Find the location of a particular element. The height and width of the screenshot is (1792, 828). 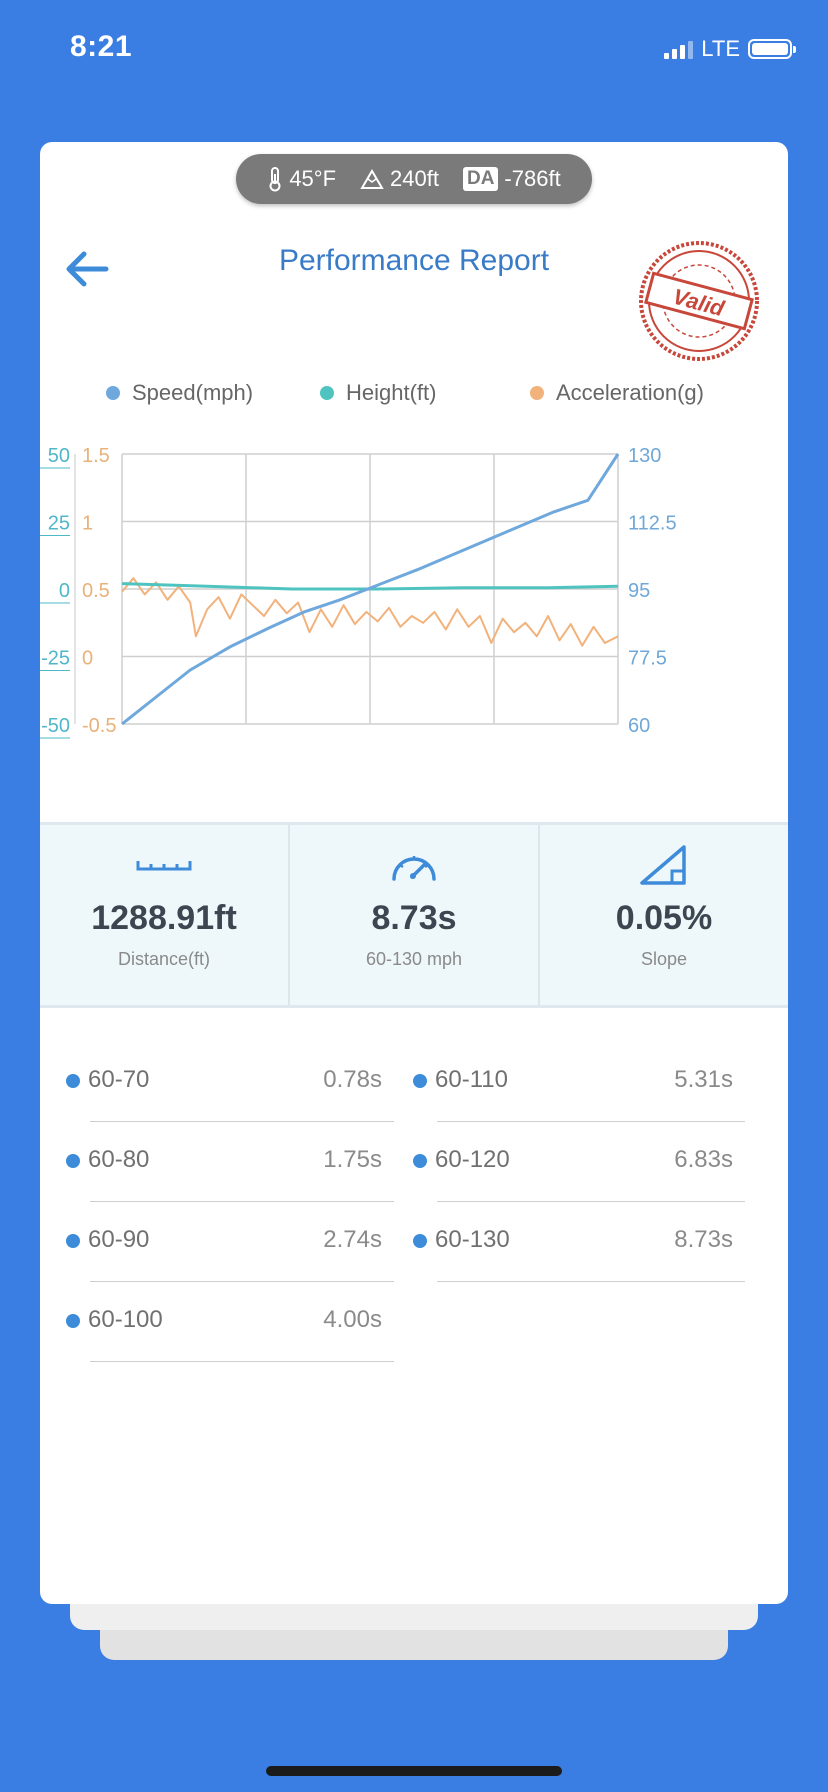

speed-tick-label: 95 is located at coordinates (639, 591).